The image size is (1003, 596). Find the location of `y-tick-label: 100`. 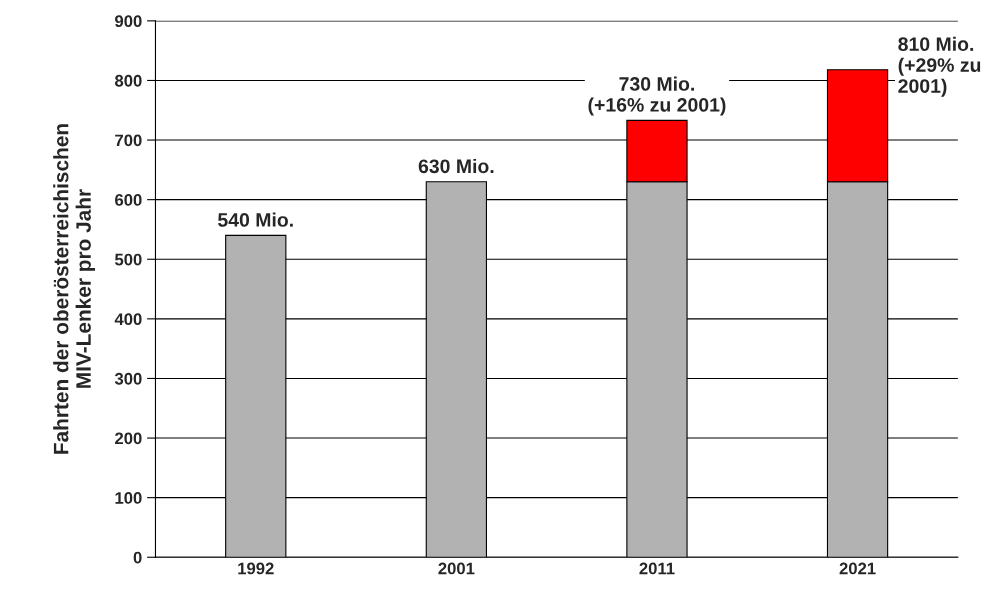

y-tick-label: 100 is located at coordinates (128, 498).